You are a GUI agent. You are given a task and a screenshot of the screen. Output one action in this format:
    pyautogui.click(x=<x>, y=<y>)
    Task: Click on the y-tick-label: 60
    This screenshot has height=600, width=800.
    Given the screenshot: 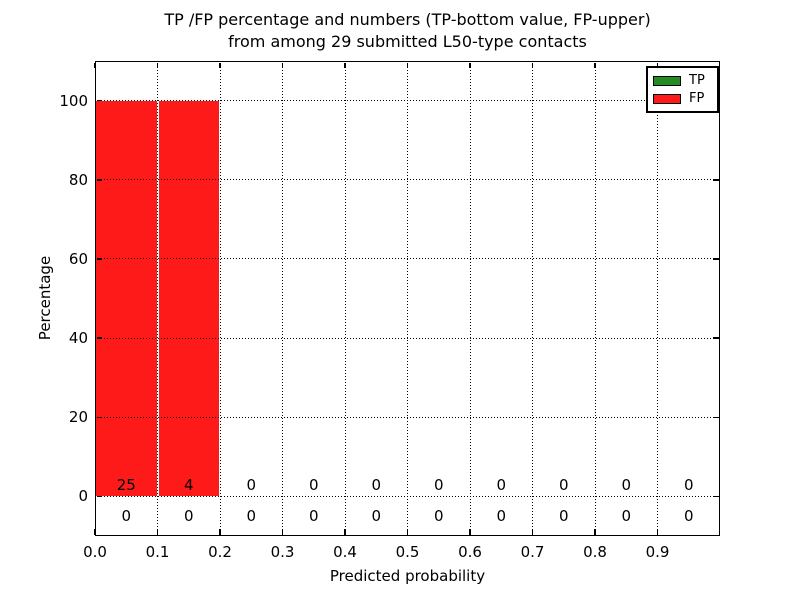 What is the action you would take?
    pyautogui.click(x=78, y=258)
    